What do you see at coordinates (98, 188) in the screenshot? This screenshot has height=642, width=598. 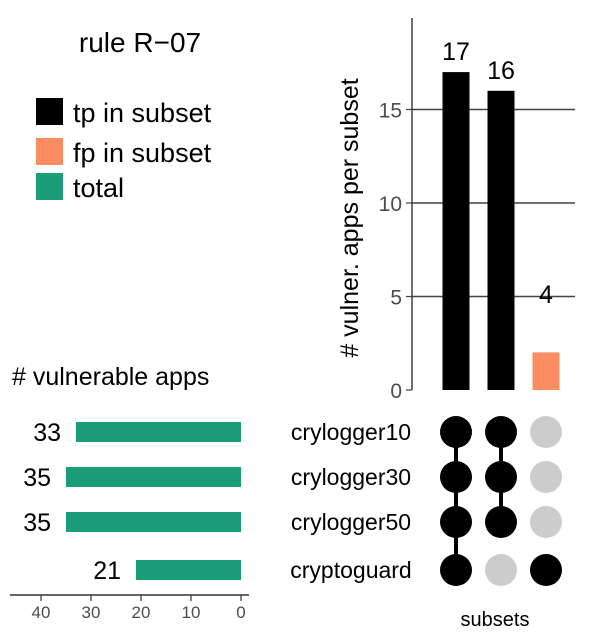 I see `legend-label-total: total` at bounding box center [98, 188].